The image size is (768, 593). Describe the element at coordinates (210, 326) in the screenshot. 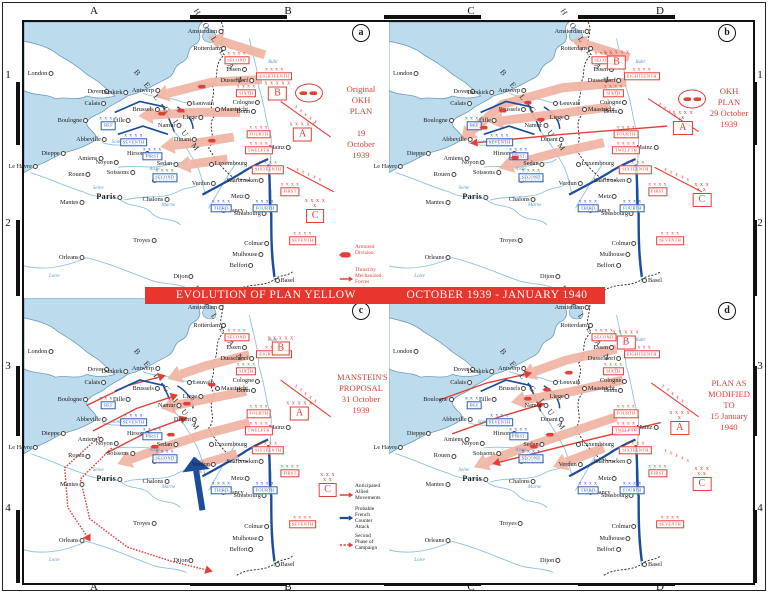

I see `city-label: Rotterdam` at that location.